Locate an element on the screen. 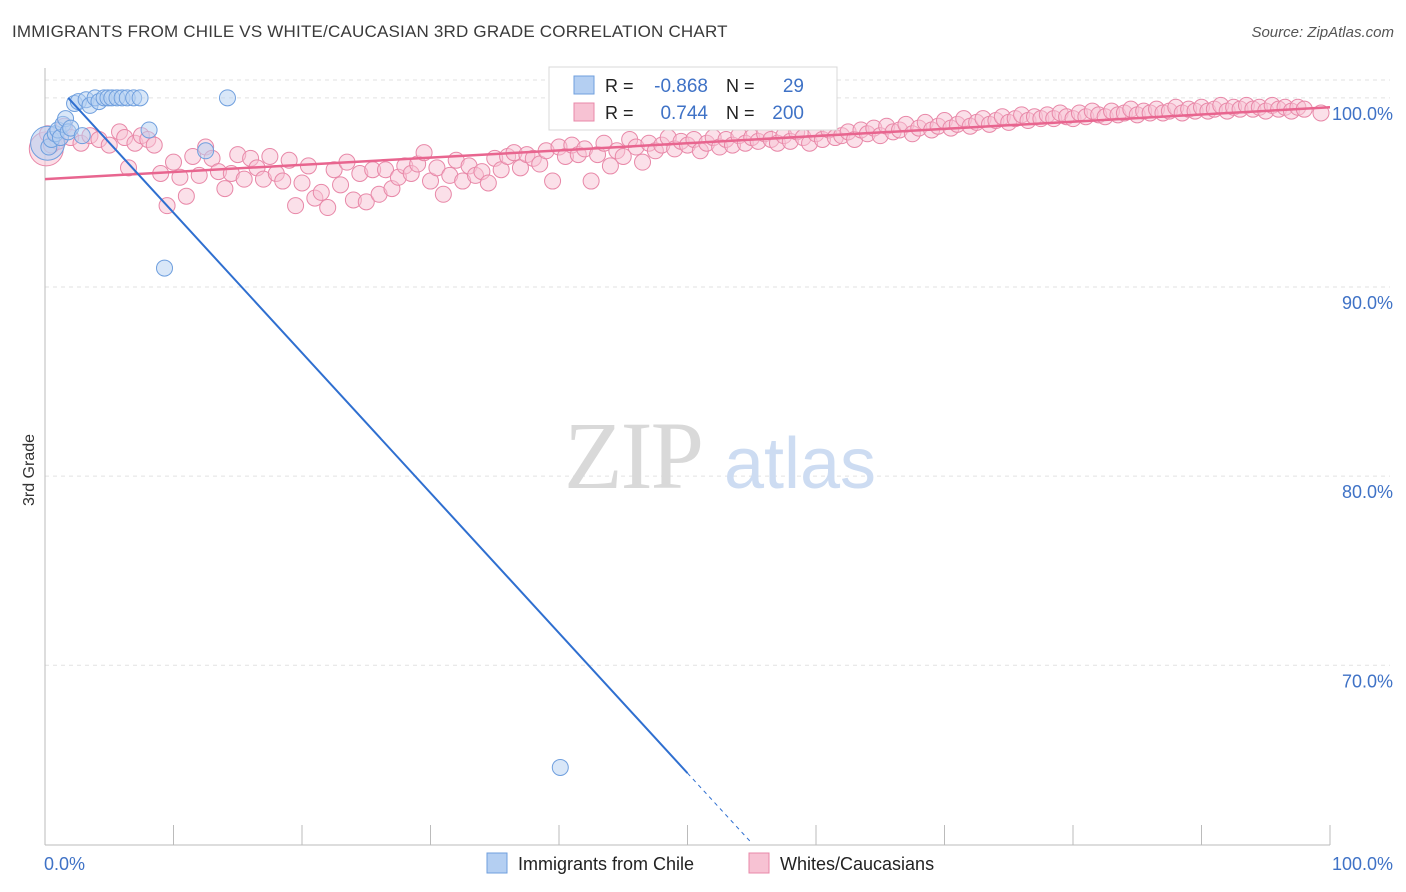  y-axis-label: 3rd Grade is located at coordinates (29, 470).